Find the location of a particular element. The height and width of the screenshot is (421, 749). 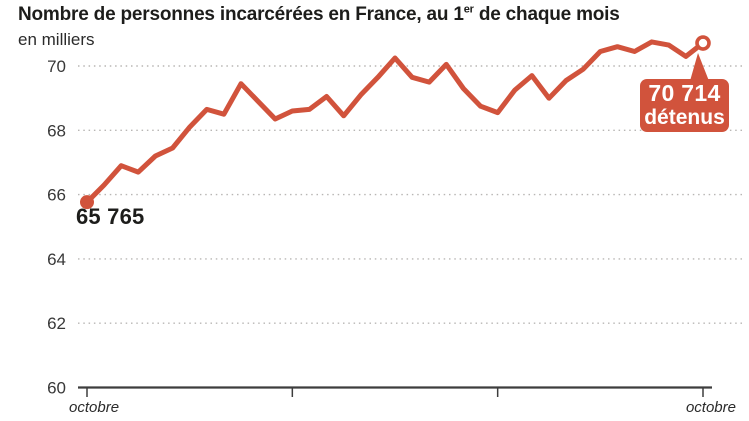

end-value-callout: 70 714 détenus is located at coordinates (684, 92).